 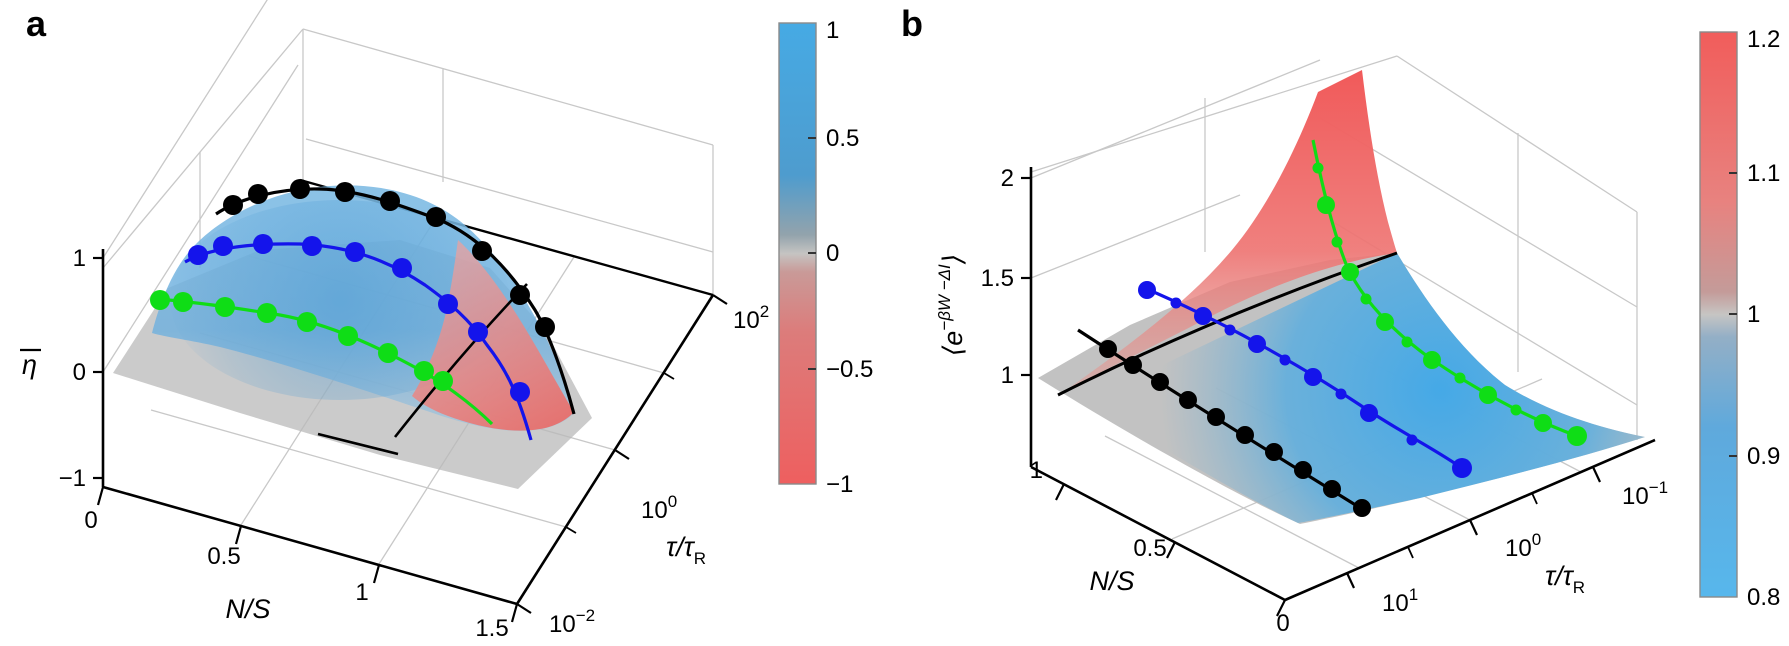 I want to click on x-tick-15: 1.5, so click(x=491, y=628).